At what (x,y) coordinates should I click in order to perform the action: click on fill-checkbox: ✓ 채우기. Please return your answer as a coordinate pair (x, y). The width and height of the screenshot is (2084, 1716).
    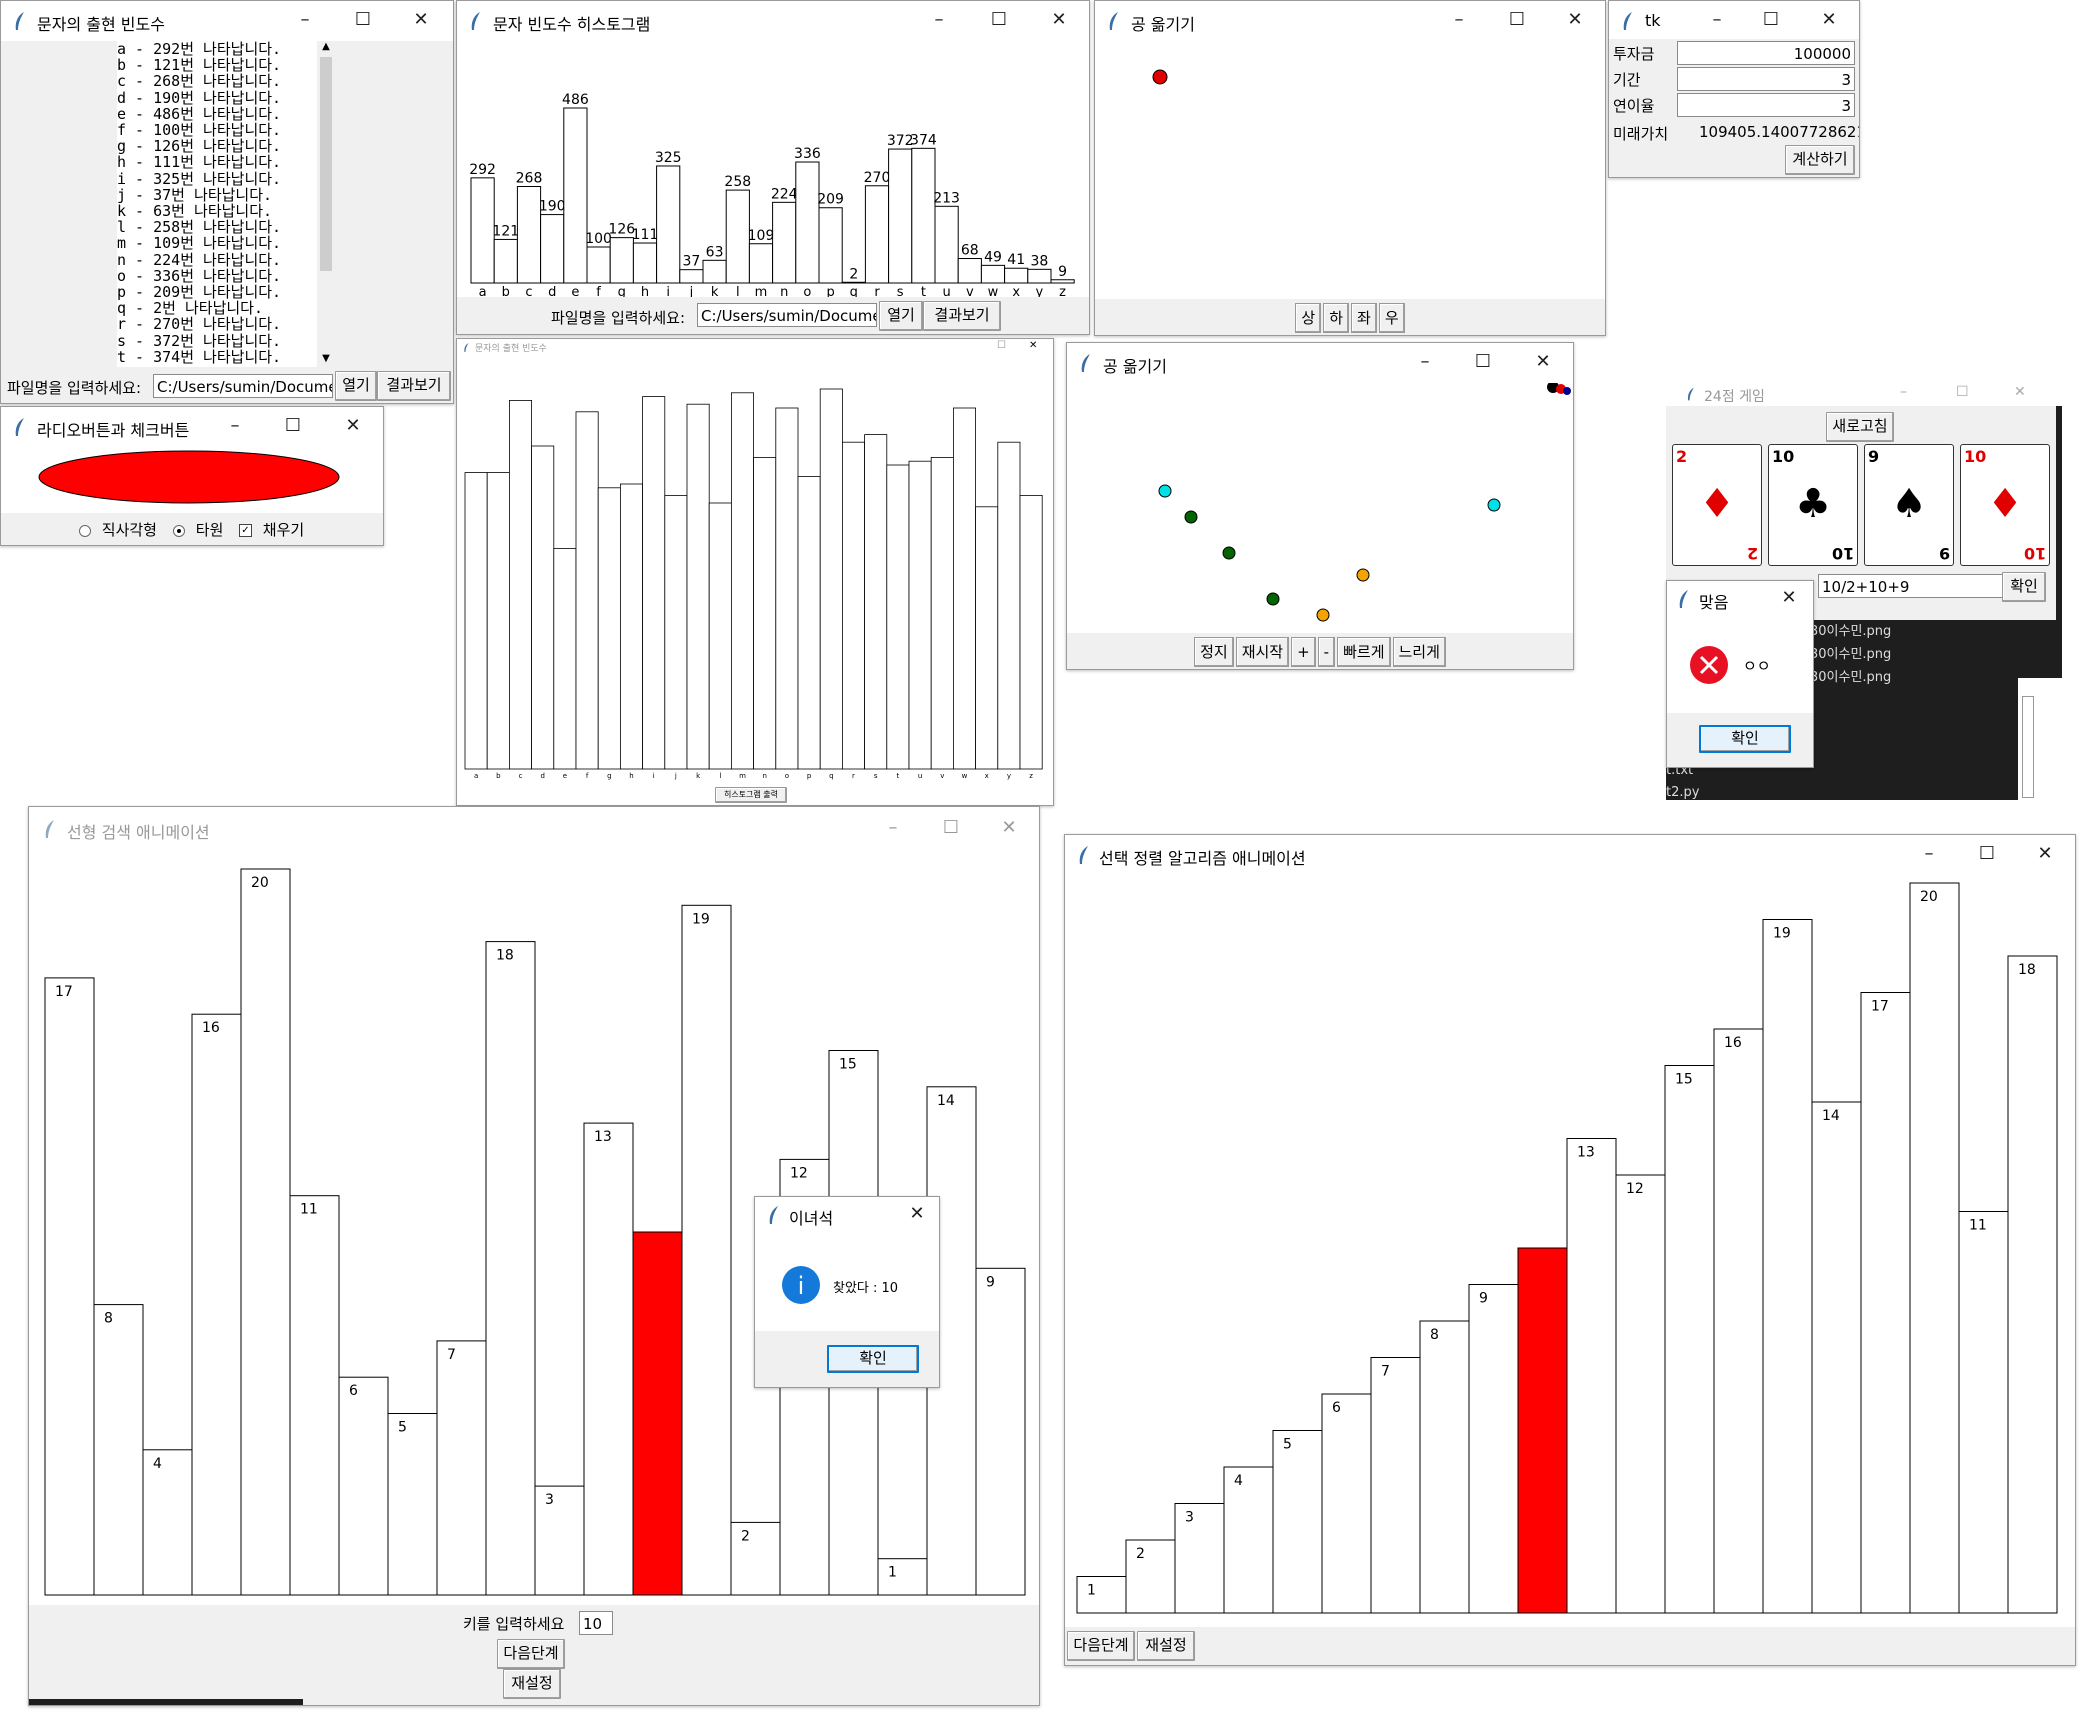
    Looking at the image, I should click on (271, 529).